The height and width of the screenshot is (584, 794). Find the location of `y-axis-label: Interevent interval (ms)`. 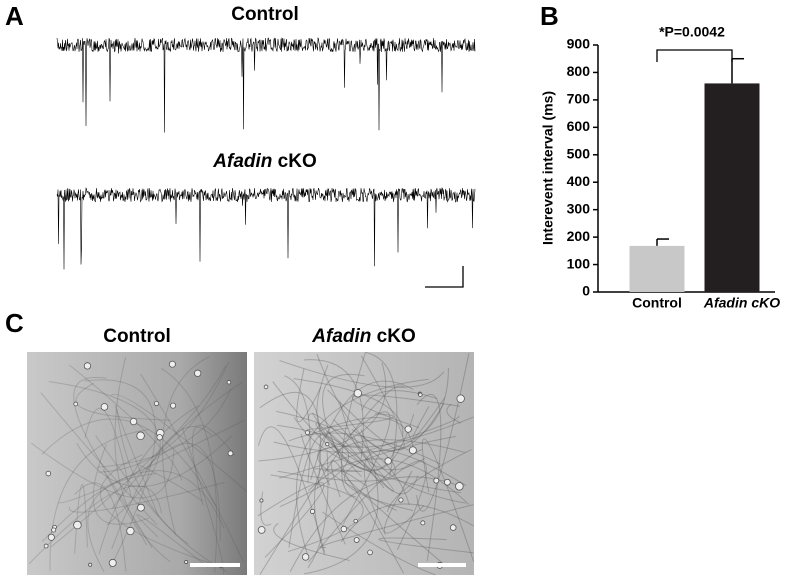

y-axis-label: Interevent interval (ms) is located at coordinates (548, 168).